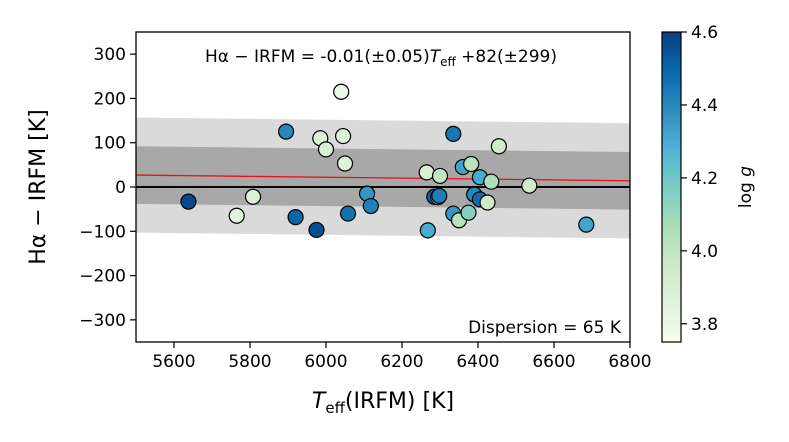 Image resolution: width=789 pixels, height=442 pixels. Describe the element at coordinates (110, 55) in the screenshot. I see `y-tick-label: 300` at that location.